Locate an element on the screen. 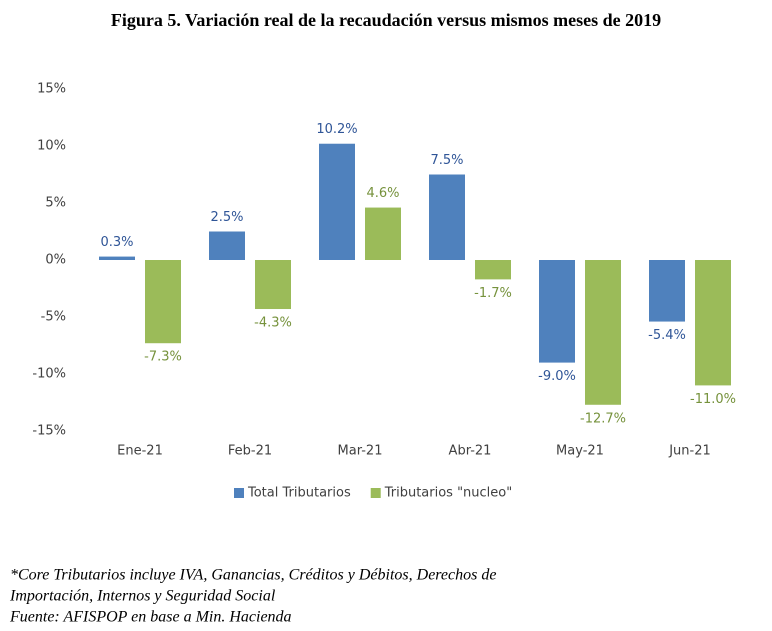 The width and height of the screenshot is (772, 631). data-label: 2.5% is located at coordinates (226, 217).